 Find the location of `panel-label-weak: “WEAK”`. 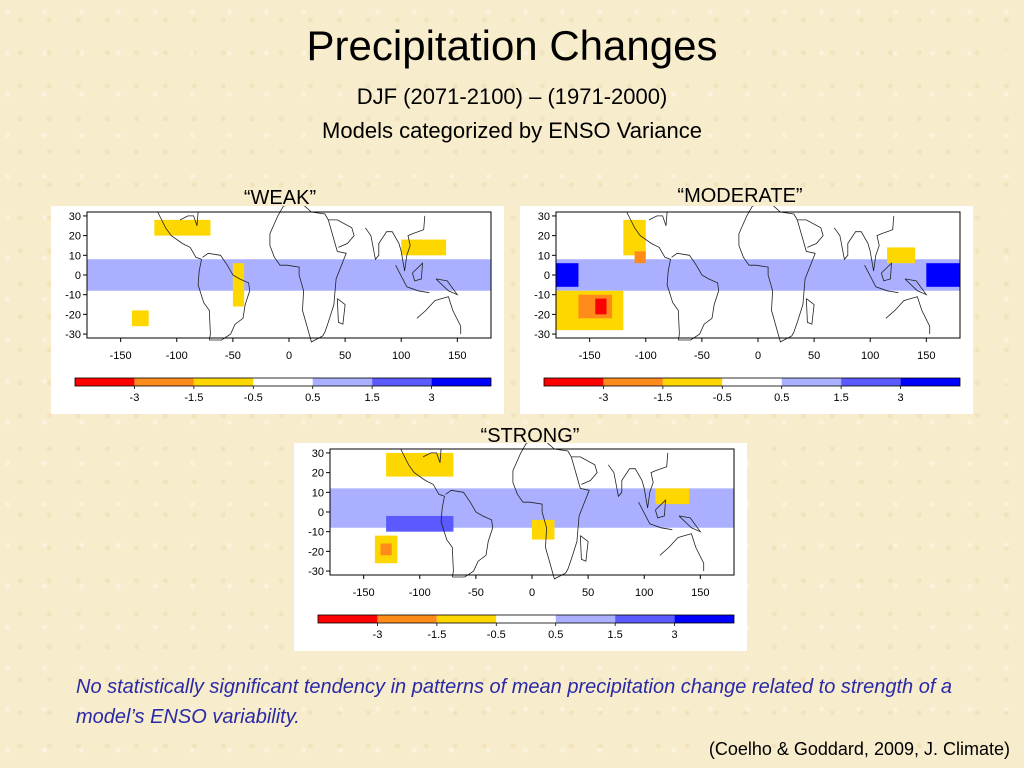

panel-label-weak: “WEAK” is located at coordinates (280, 198).